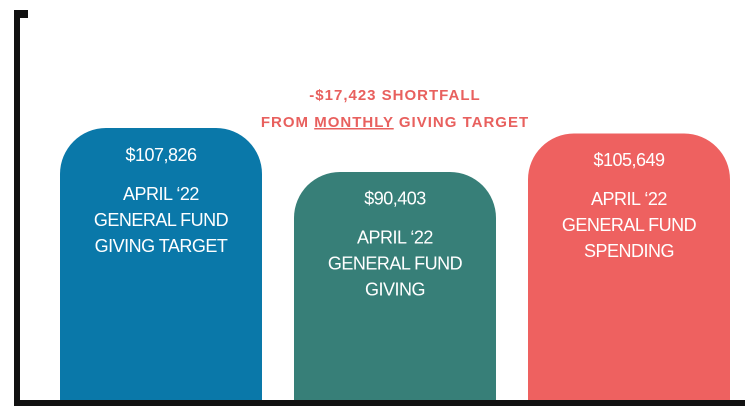 This screenshot has width=745, height=410. What do you see at coordinates (395, 199) in the screenshot?
I see `value-label: $90,403` at bounding box center [395, 199].